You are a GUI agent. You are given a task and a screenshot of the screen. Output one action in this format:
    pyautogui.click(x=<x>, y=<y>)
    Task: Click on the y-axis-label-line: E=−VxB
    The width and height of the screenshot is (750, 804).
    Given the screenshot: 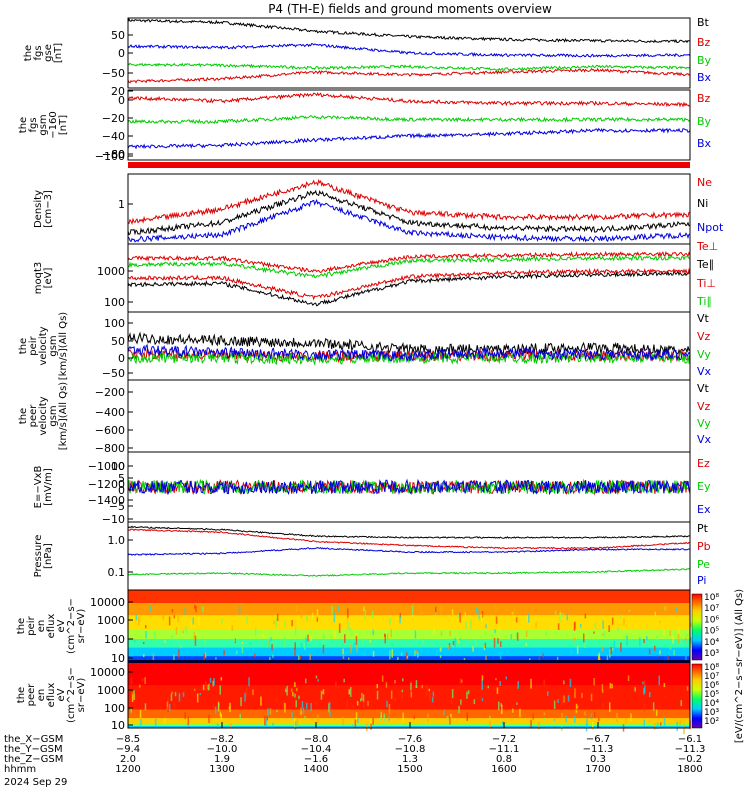 What is the action you would take?
    pyautogui.click(x=38, y=487)
    